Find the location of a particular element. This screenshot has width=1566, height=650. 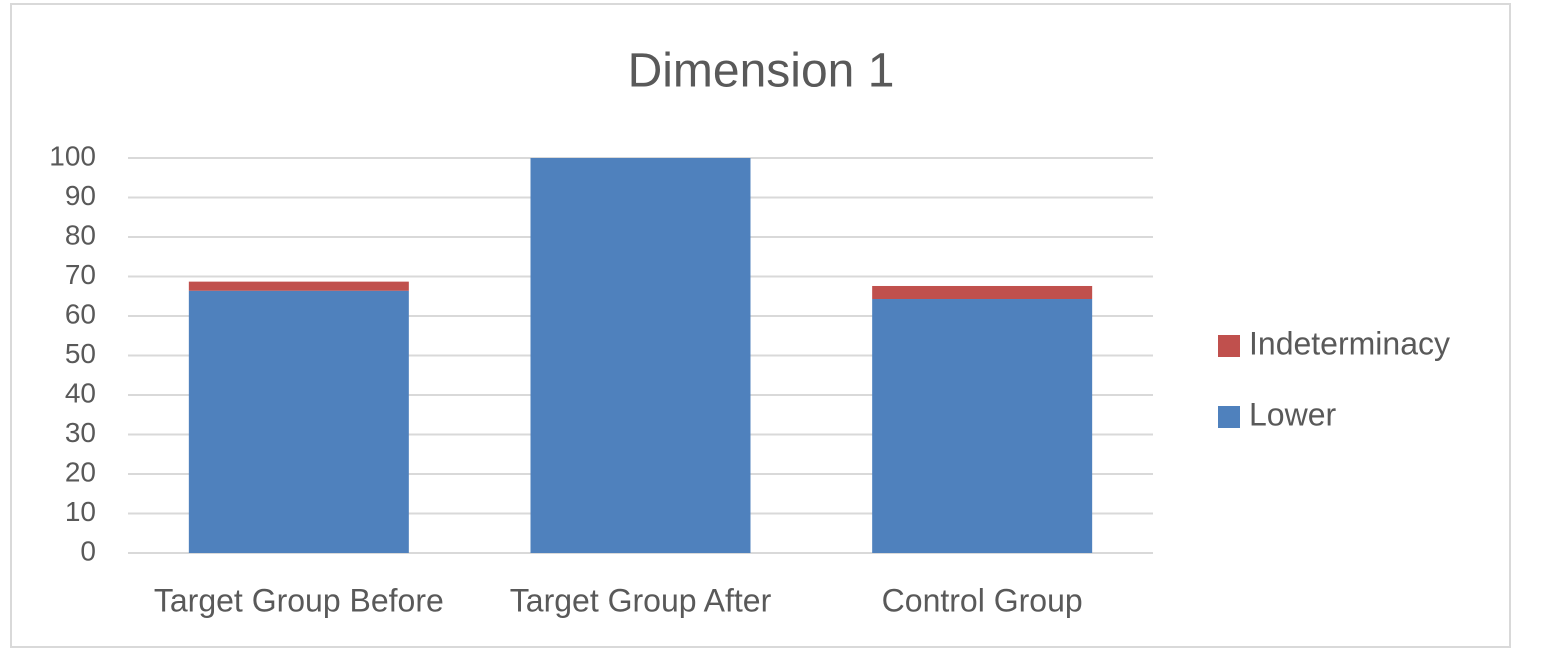

y-tick-label: 50 is located at coordinates (80, 353).